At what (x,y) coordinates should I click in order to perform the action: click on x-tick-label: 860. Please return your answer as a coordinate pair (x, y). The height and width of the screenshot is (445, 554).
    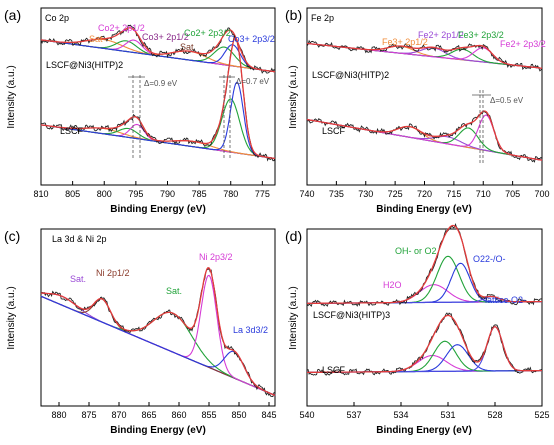
    Looking at the image, I should click on (178, 415).